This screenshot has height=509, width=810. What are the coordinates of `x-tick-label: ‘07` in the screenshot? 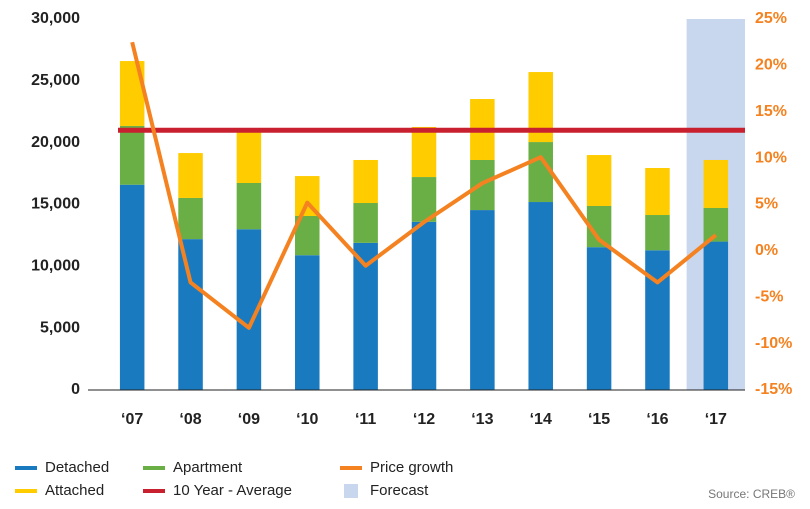 It's located at (132, 419).